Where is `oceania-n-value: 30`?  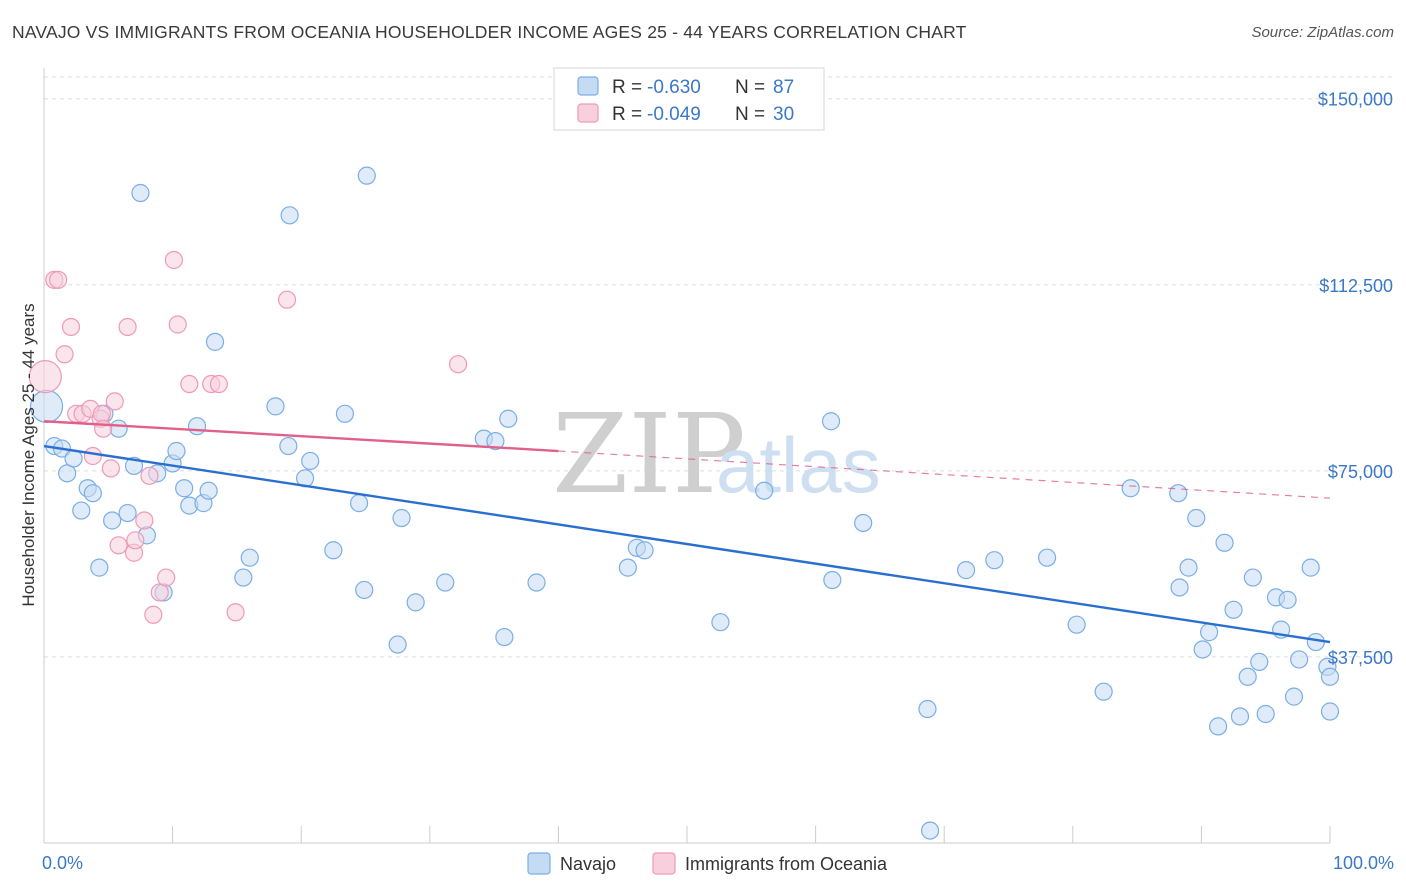
oceania-n-value: 30 is located at coordinates (783, 114).